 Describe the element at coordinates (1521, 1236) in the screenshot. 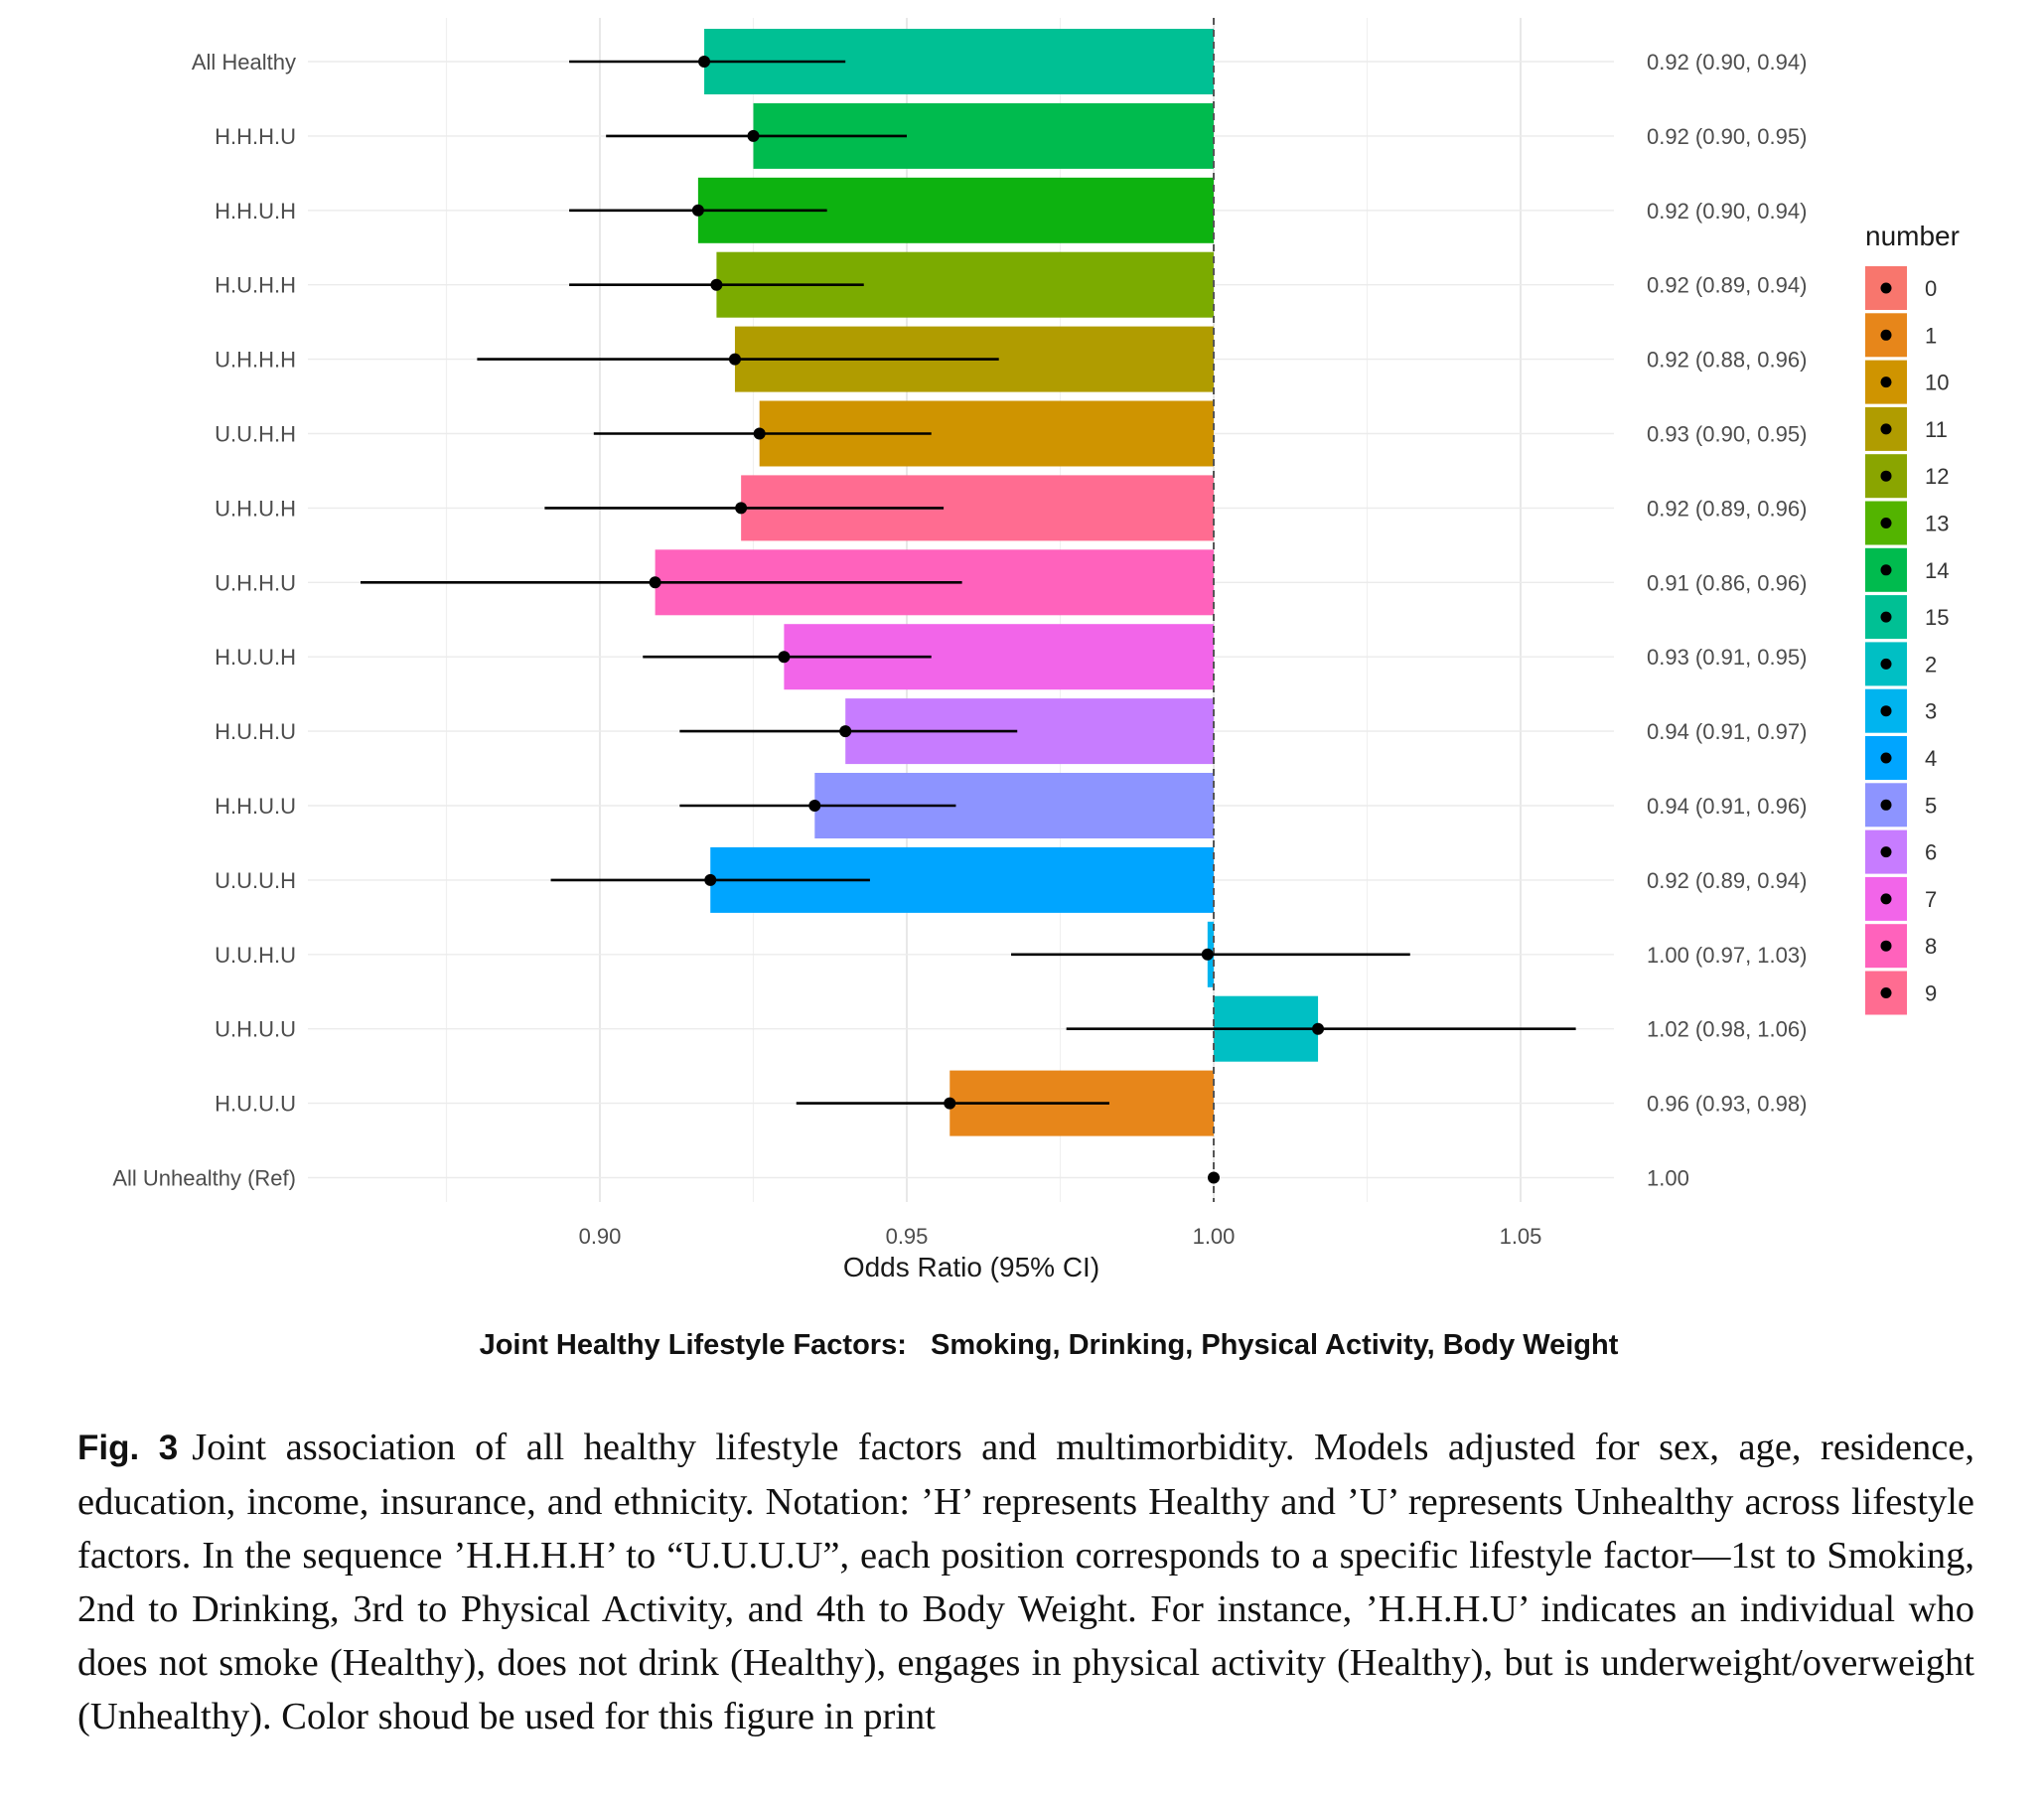

I see `x-tick-label: 1.05` at that location.